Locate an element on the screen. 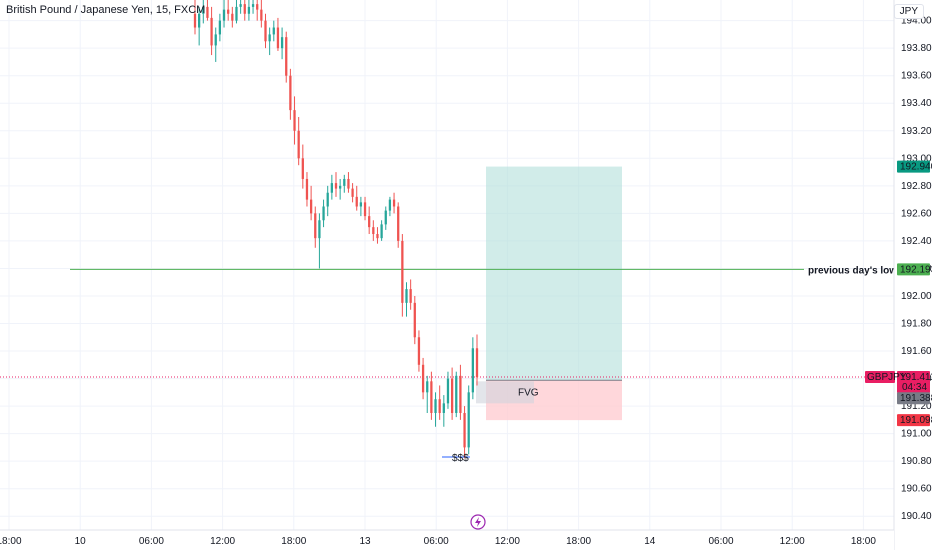 The image size is (932, 550). y-tick-label: 191.600 is located at coordinates (916, 351).